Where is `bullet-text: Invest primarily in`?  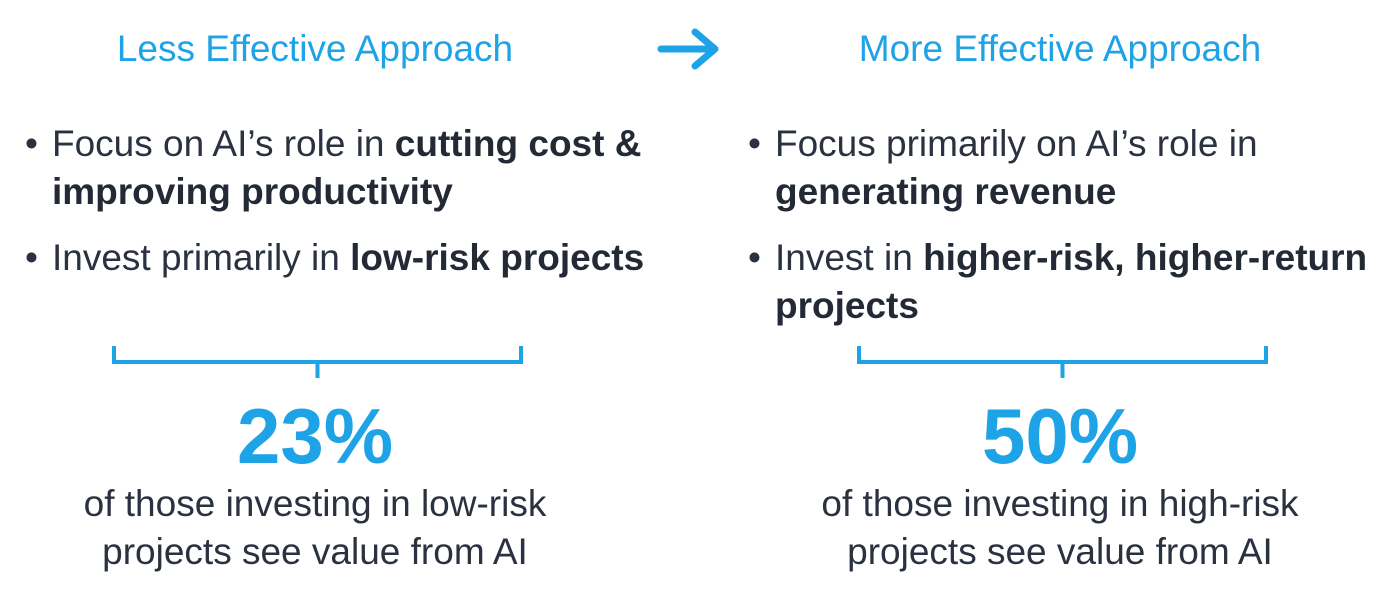
bullet-text: Invest primarily in is located at coordinates (201, 257).